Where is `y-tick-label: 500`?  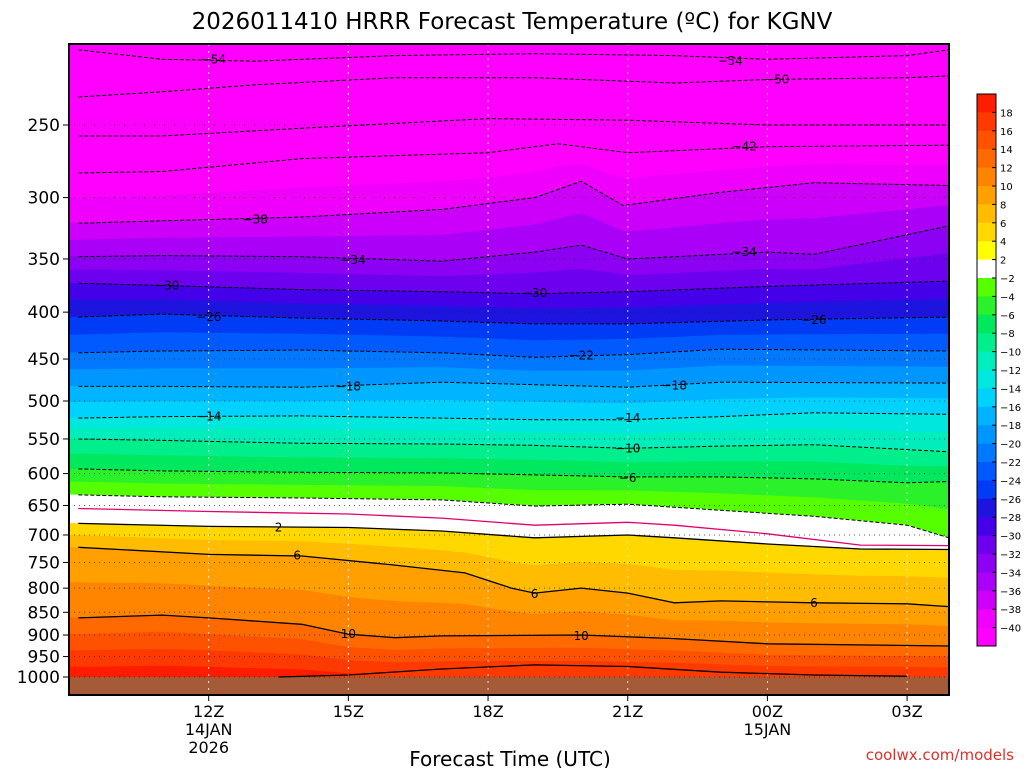
y-tick-label: 500 is located at coordinates (44, 402).